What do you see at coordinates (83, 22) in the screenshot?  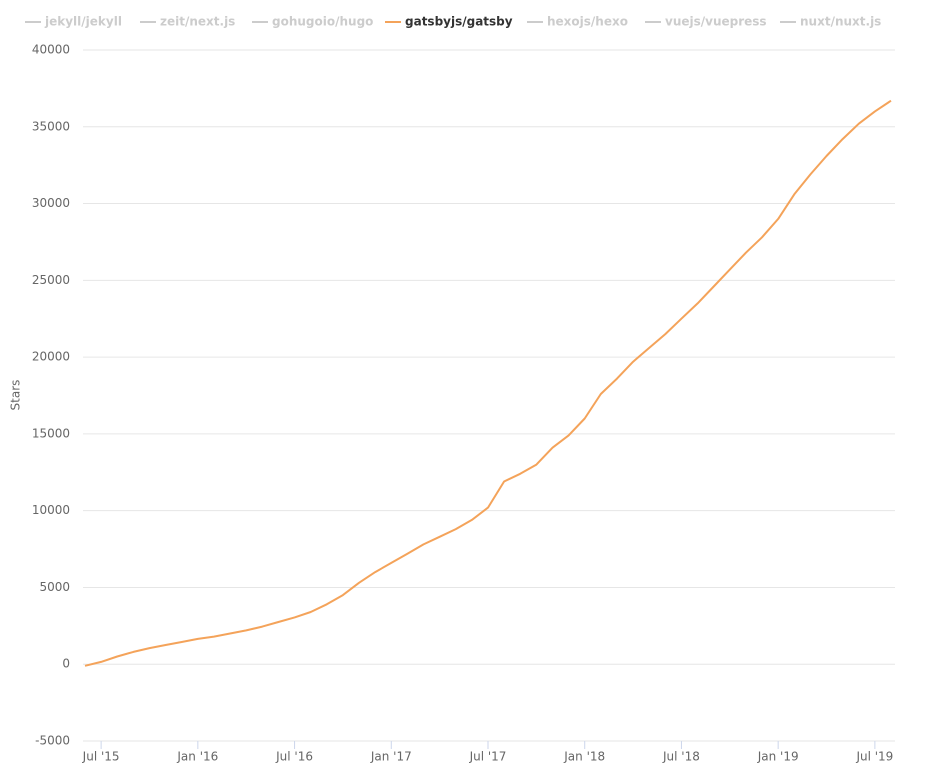 I see `legend-label: jekyll/jekyll` at bounding box center [83, 22].